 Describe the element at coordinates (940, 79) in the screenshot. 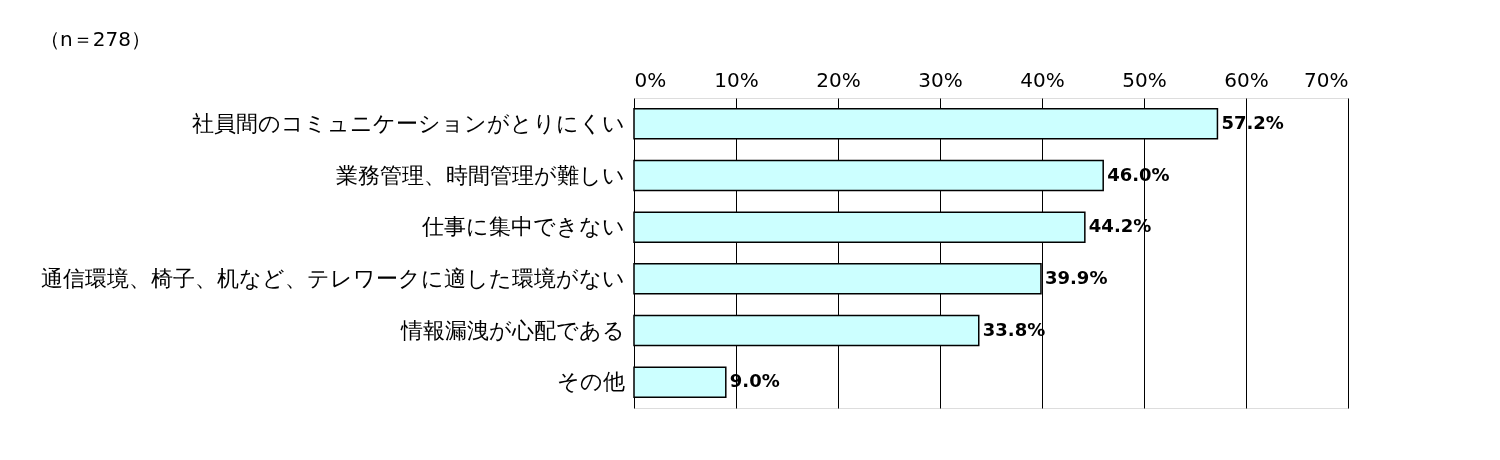

I see `x-tick-label: 30%` at that location.